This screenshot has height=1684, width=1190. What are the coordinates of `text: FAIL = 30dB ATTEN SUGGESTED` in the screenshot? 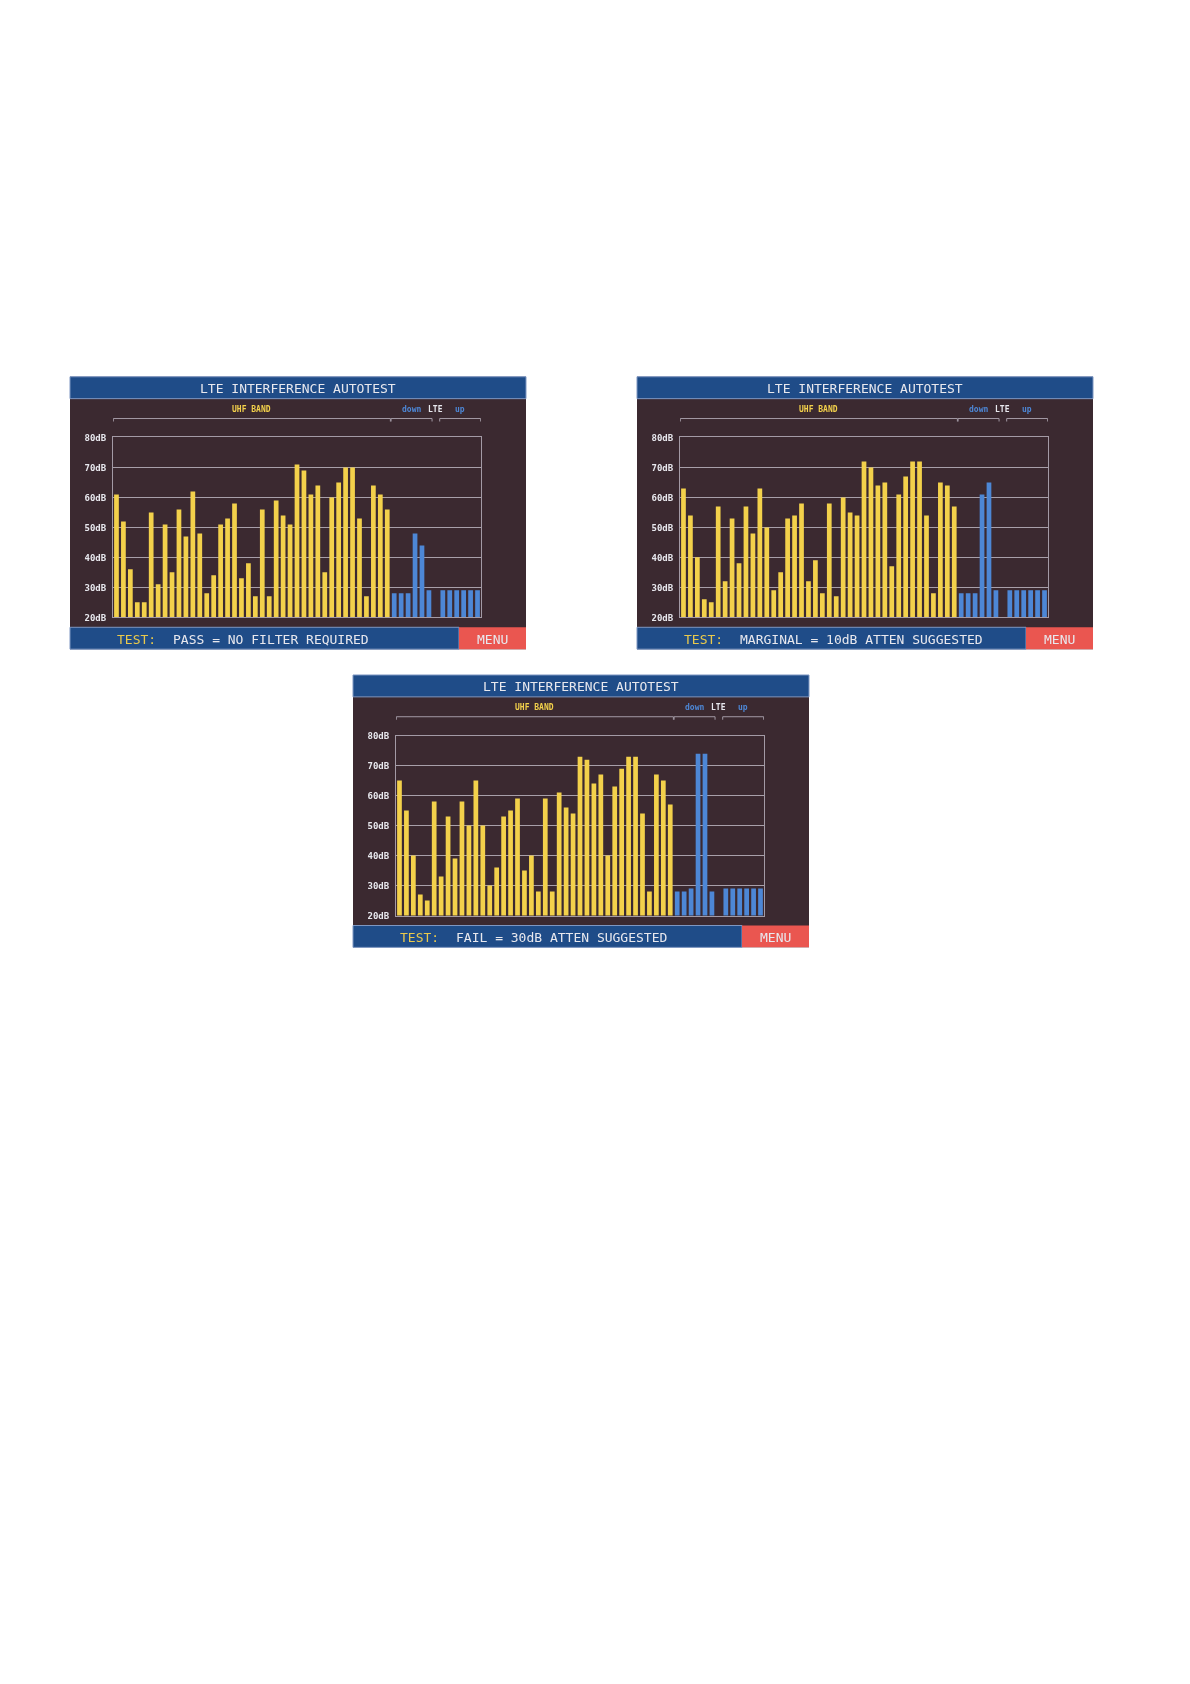 It's located at (562, 937).